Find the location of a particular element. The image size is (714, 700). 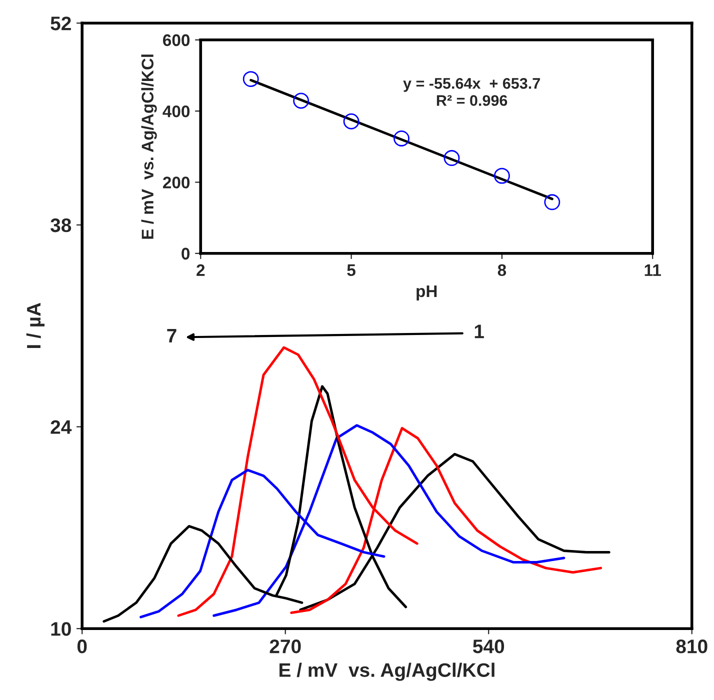

x-tick-label: 0 is located at coordinates (82, 647).